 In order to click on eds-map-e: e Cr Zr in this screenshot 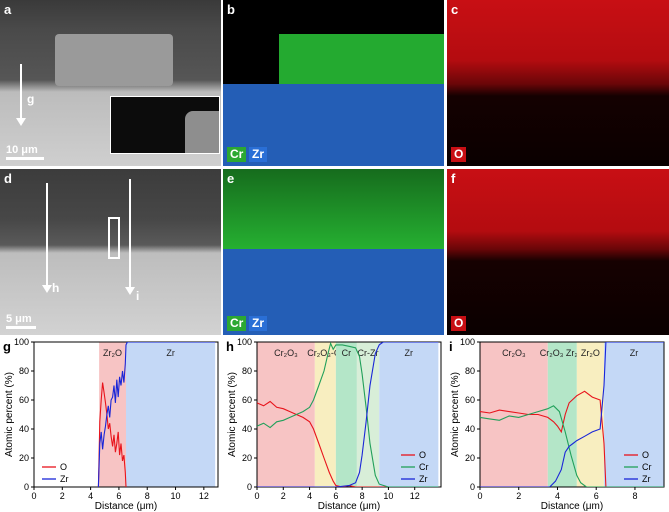, I will do `click(333, 252)`.